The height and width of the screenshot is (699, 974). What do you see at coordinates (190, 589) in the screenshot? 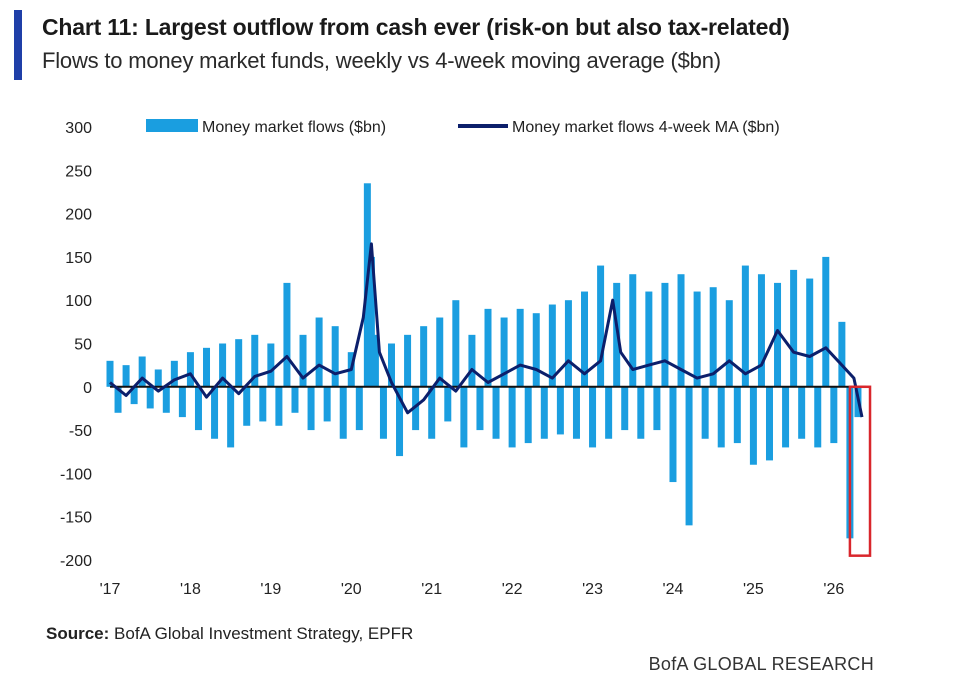
I see `x-tick-label: '18` at bounding box center [190, 589].